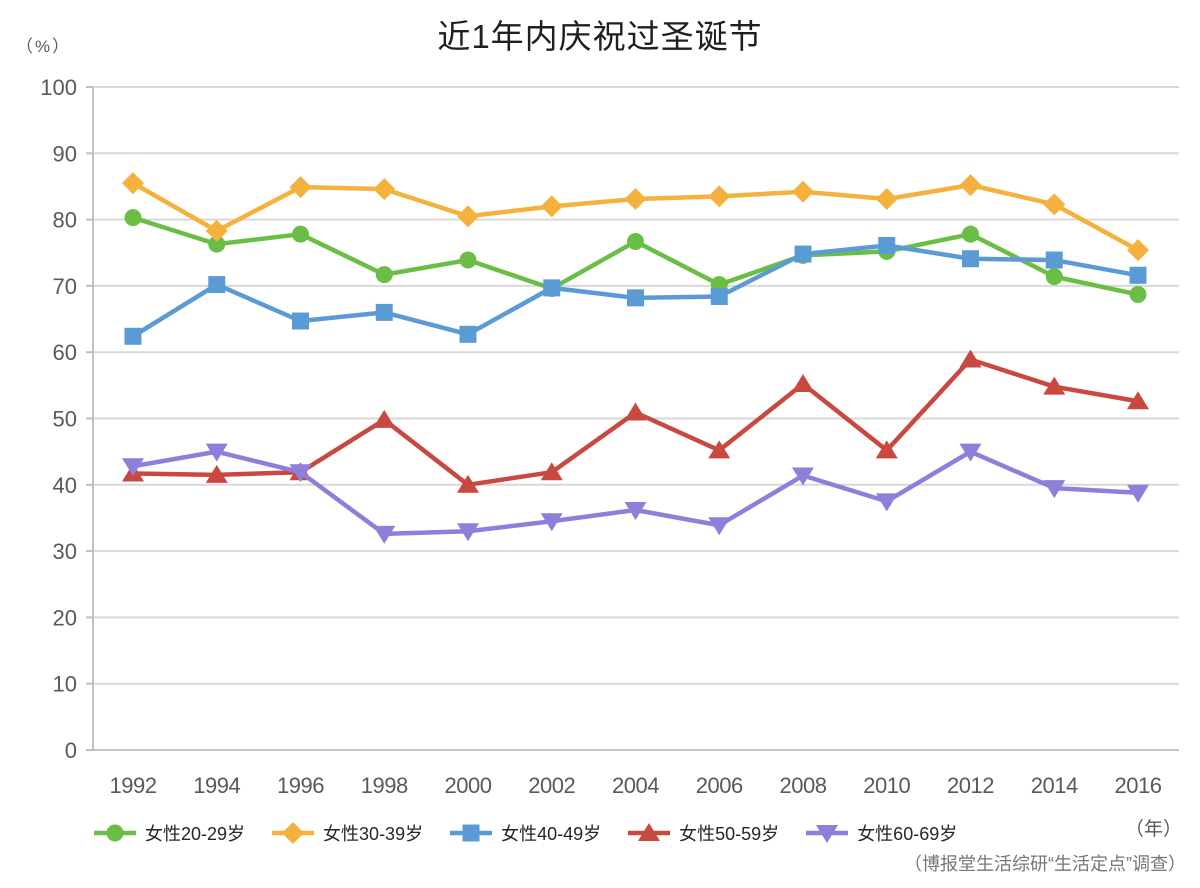  I want to click on y-axis-tick-label: 0, so click(71, 750).